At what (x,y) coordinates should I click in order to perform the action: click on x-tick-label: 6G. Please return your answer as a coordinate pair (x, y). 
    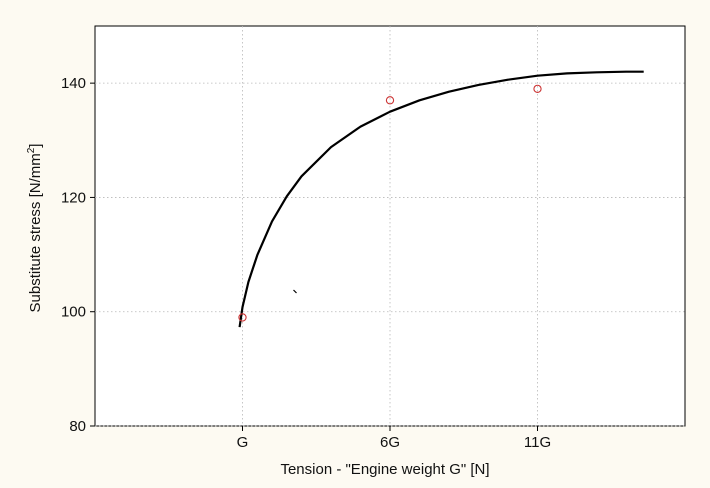
    Looking at the image, I should click on (390, 442).